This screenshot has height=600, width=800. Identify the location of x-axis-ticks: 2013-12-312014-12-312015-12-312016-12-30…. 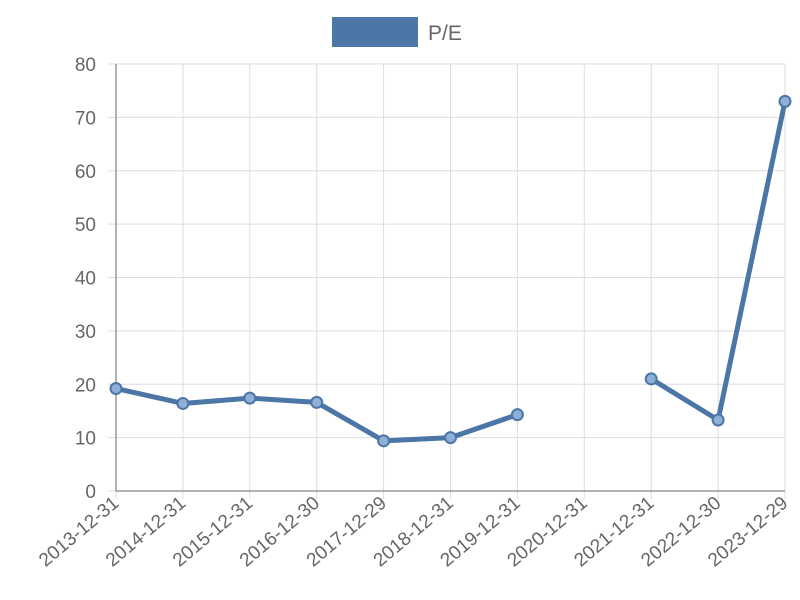
(413, 532).